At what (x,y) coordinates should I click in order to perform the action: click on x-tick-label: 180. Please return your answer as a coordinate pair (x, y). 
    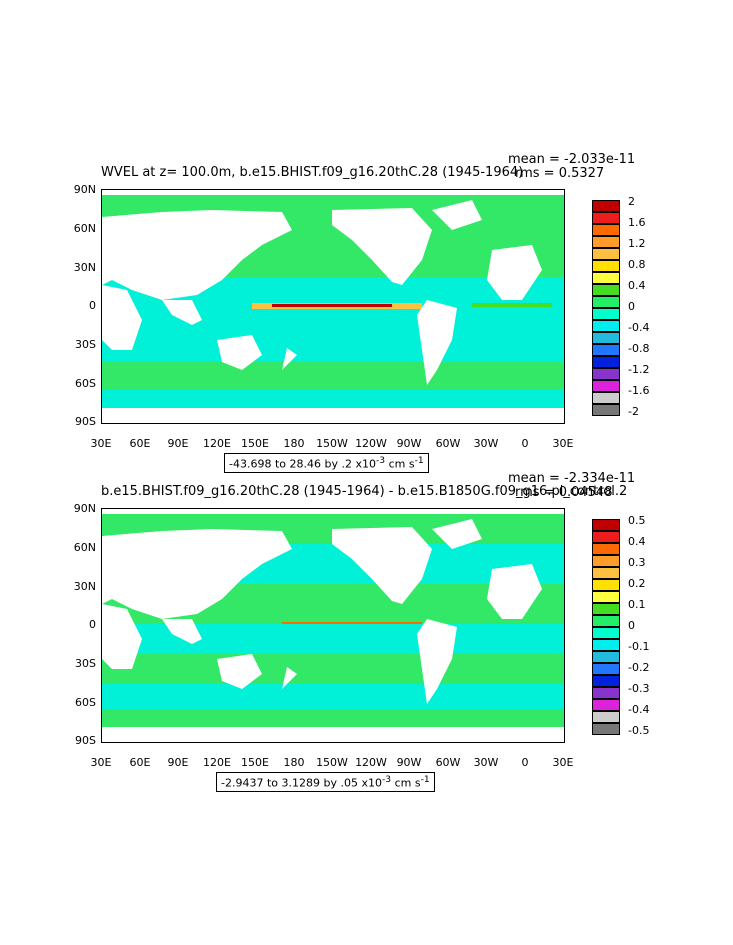
    Looking at the image, I should click on (294, 762).